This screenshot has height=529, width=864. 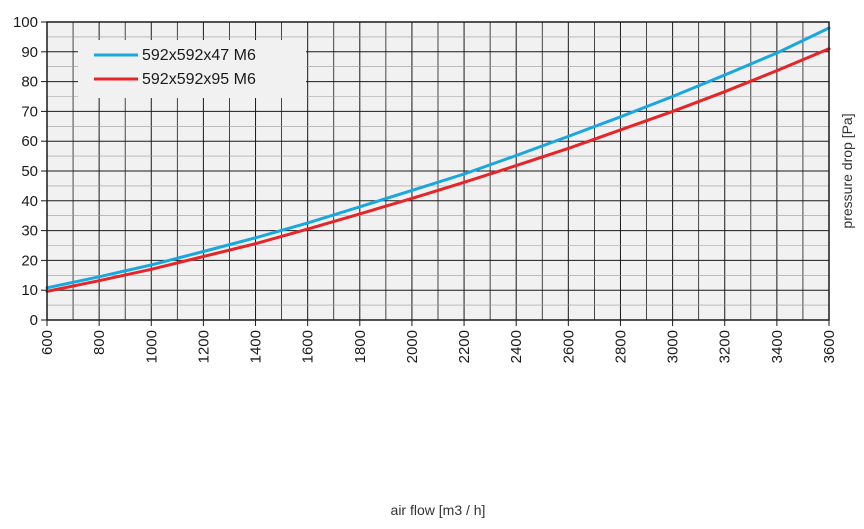 What do you see at coordinates (29, 111) in the screenshot?
I see `y-tick-label: 70` at bounding box center [29, 111].